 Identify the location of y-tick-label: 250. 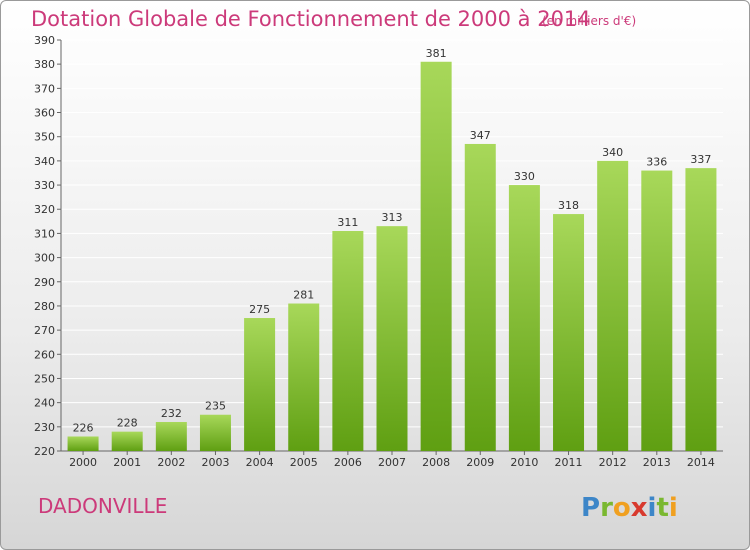
(44, 378).